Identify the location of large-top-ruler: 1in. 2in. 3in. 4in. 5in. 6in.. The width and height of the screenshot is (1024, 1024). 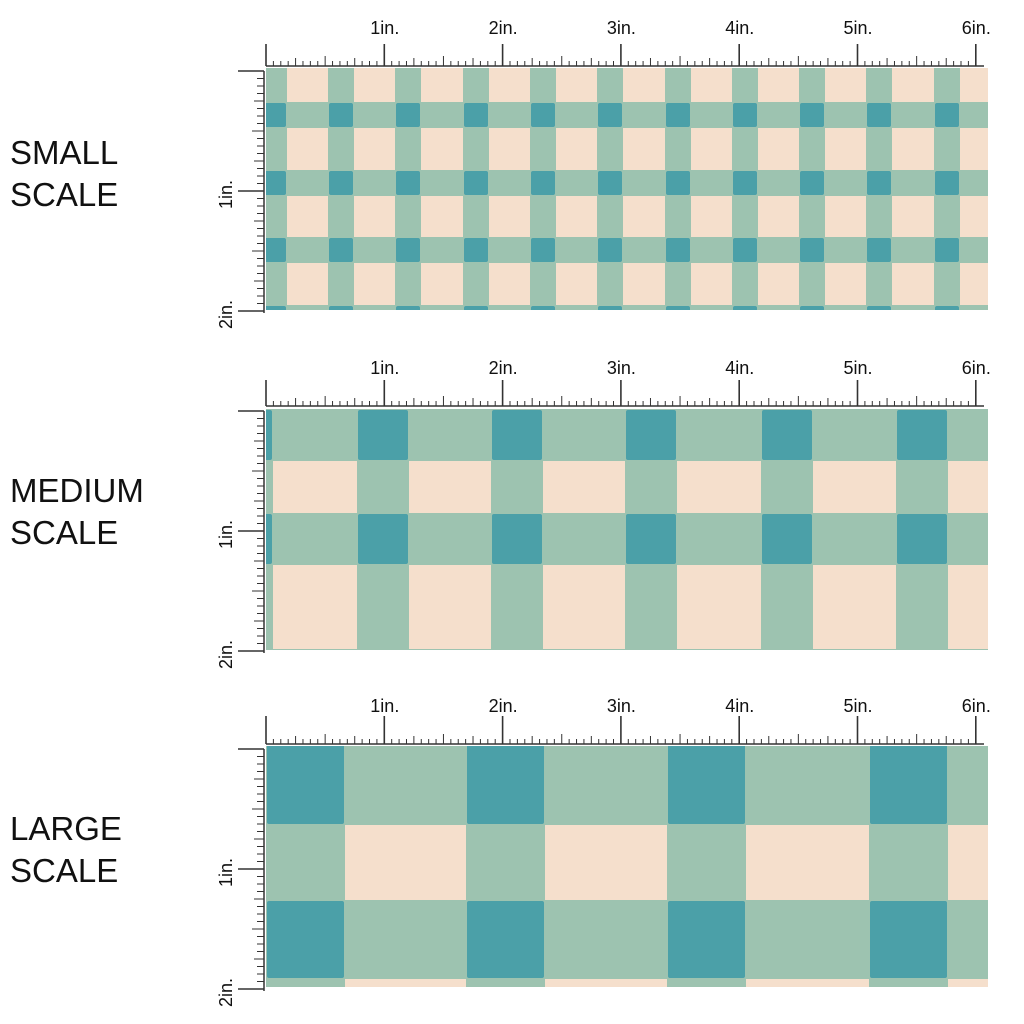
(629, 718).